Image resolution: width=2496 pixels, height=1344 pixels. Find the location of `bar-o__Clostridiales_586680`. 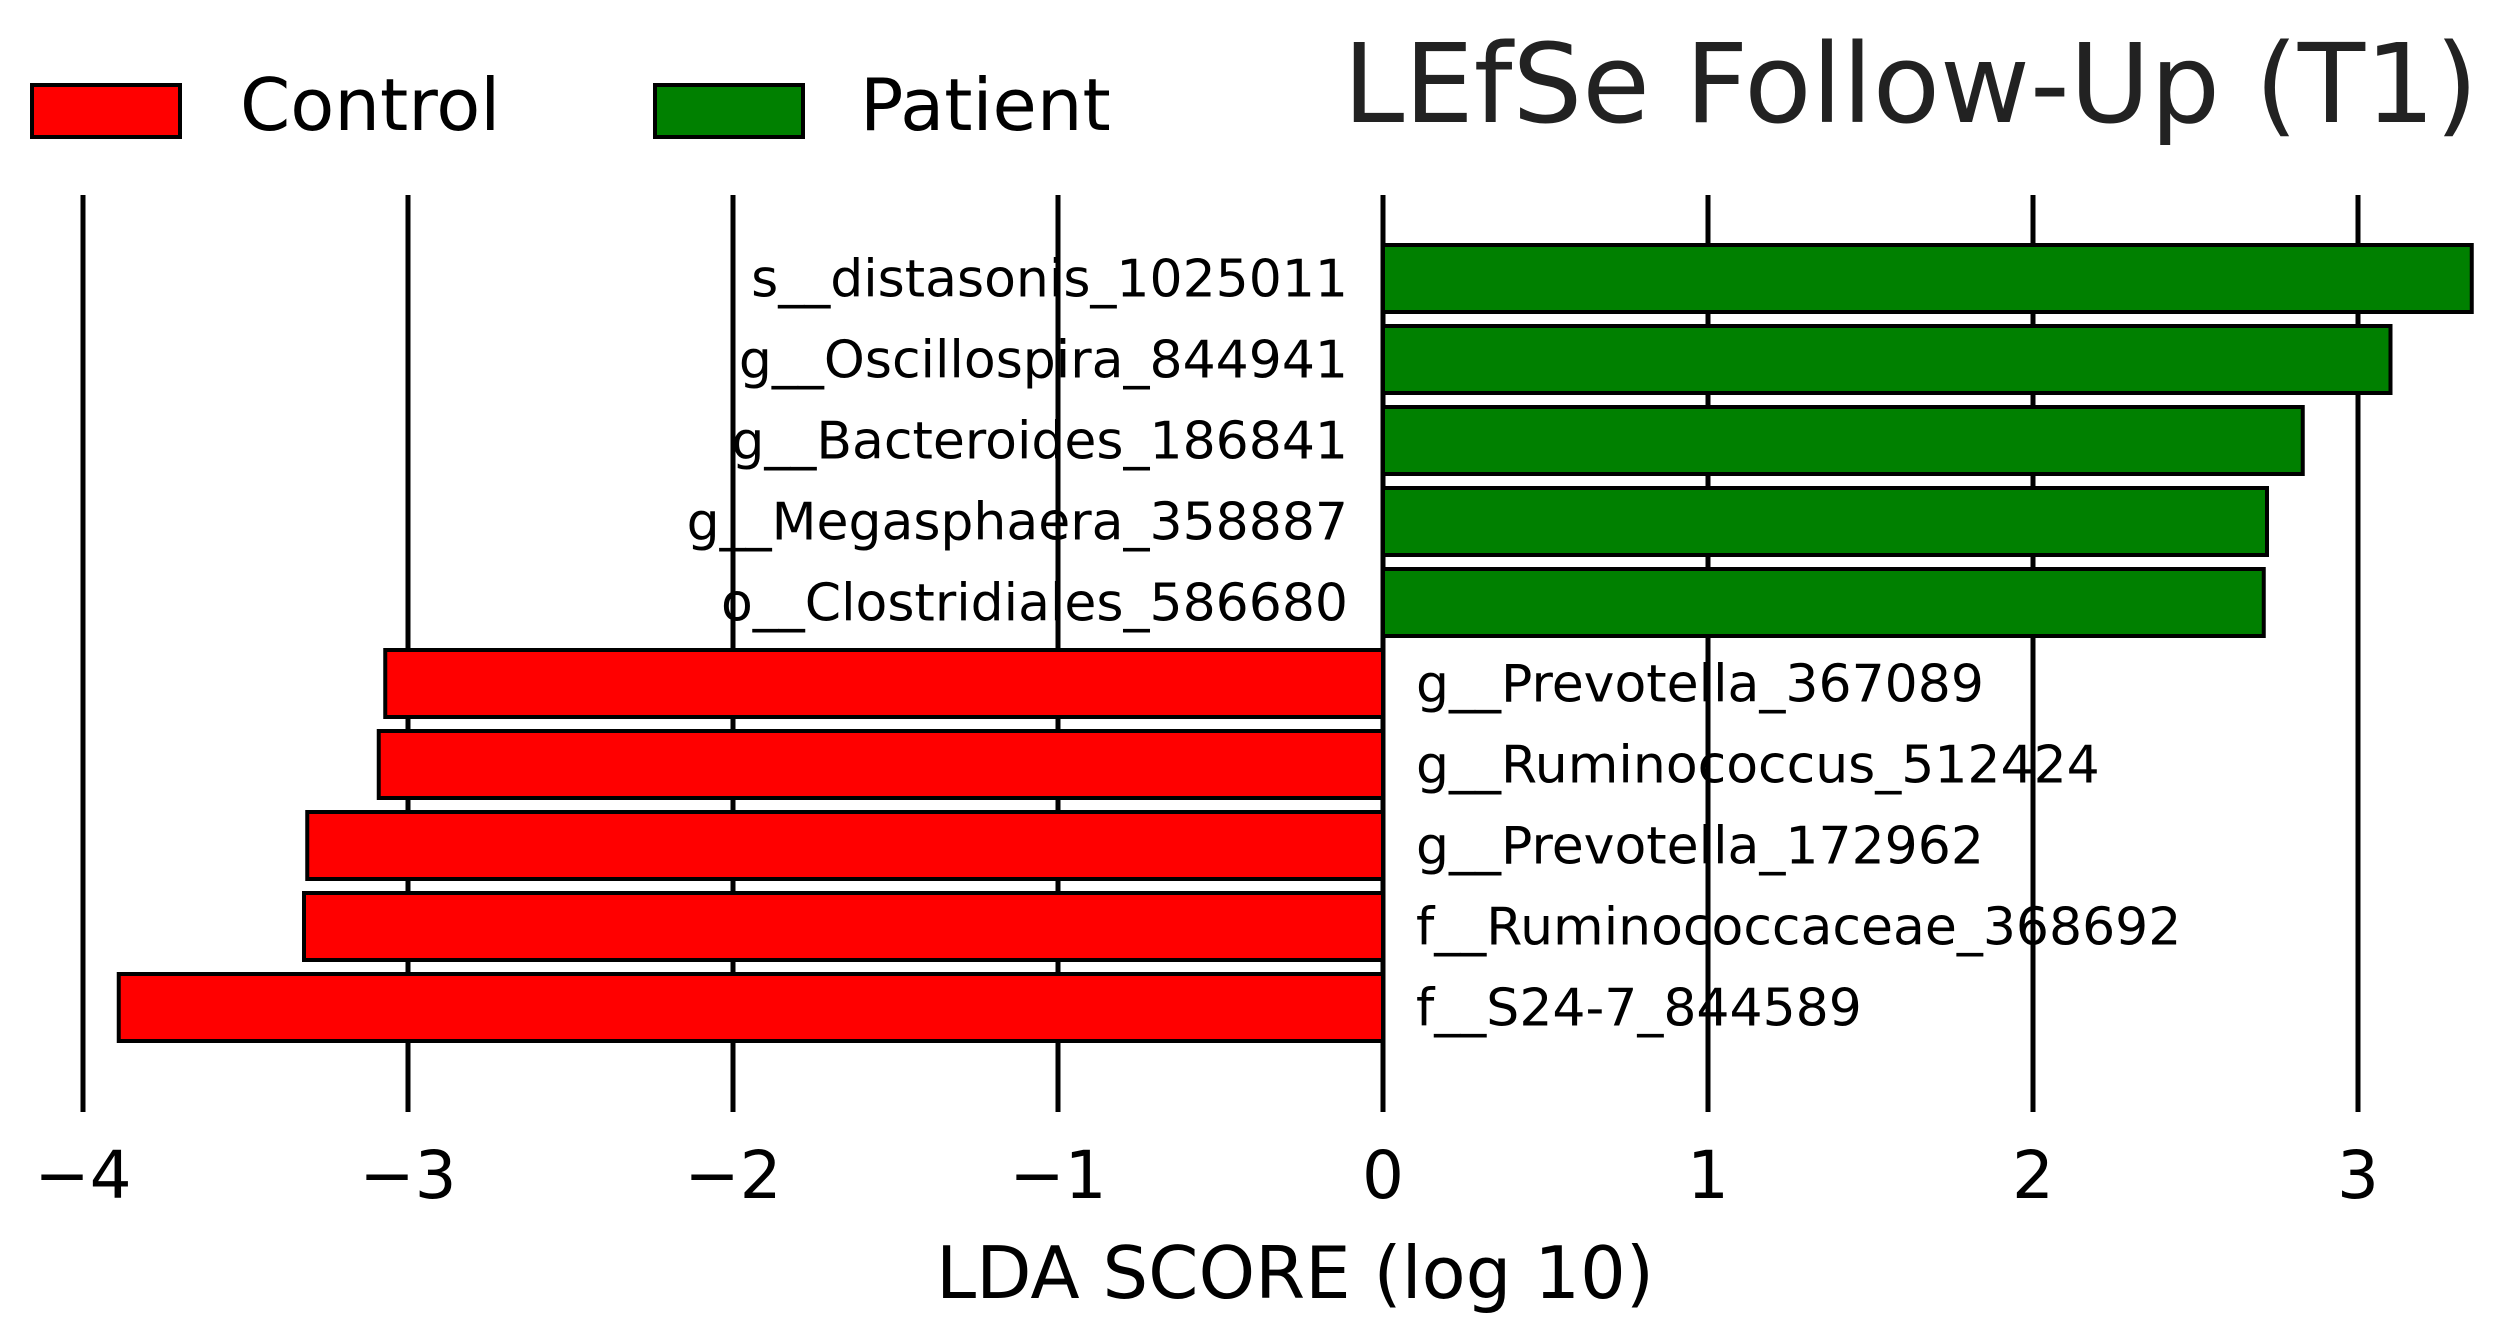

bar-o__Clostridiales_586680 is located at coordinates (1823, 602).